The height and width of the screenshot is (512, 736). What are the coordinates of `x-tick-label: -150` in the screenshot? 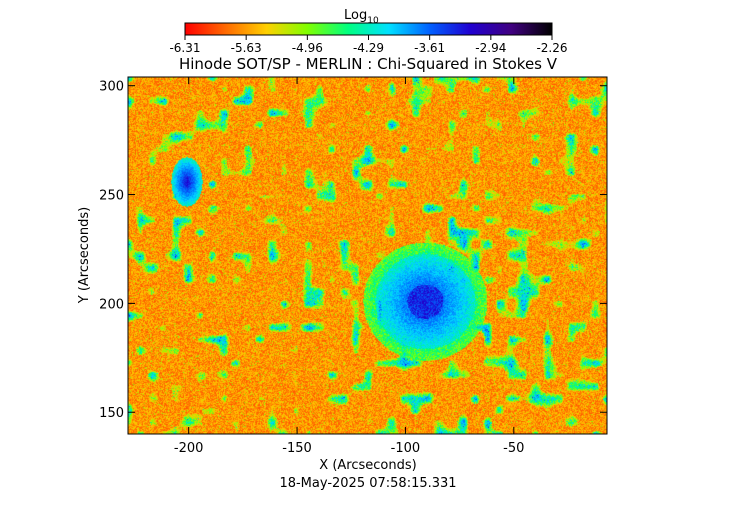 It's located at (297, 448).